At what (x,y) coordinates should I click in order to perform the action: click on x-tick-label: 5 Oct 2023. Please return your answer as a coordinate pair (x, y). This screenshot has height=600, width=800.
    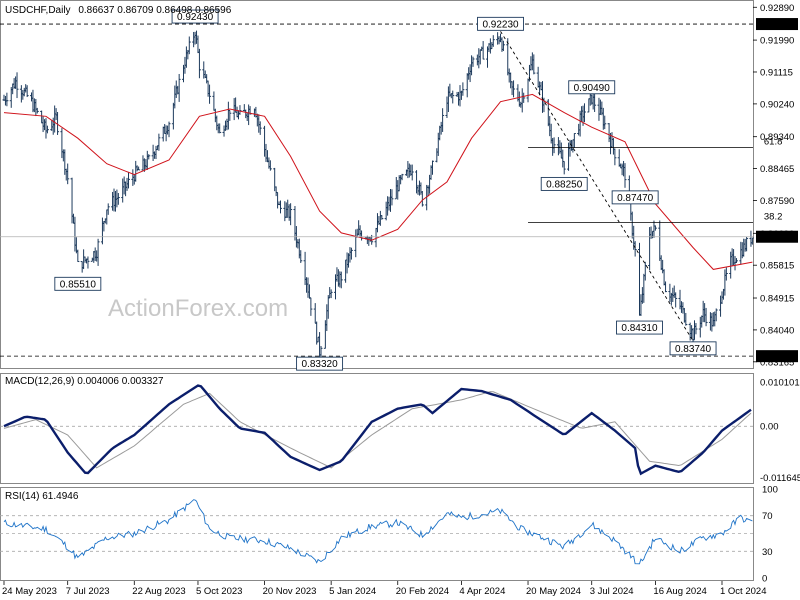
    Looking at the image, I should click on (219, 591).